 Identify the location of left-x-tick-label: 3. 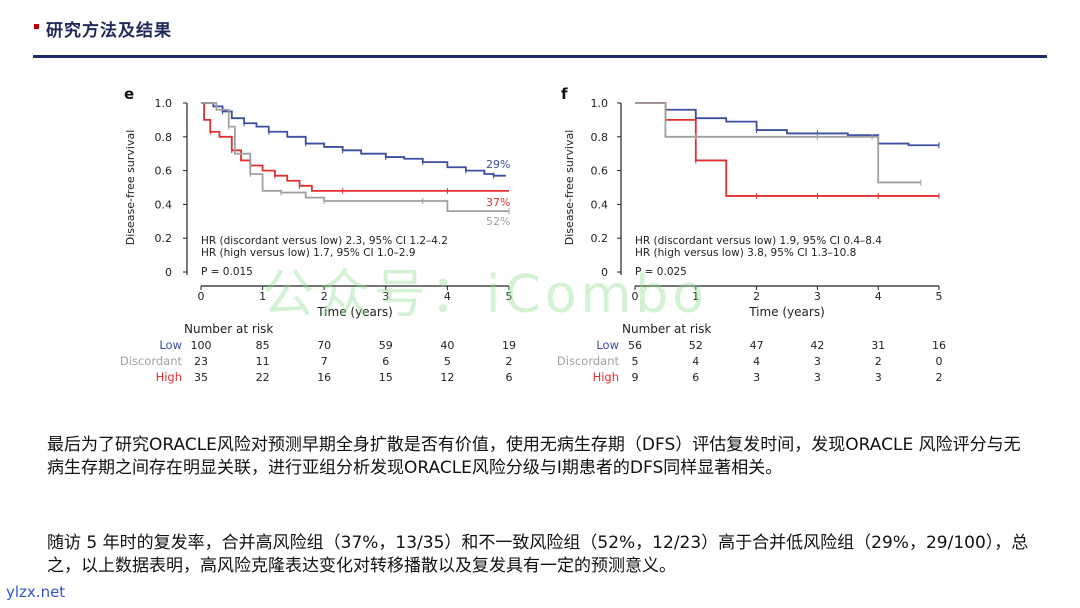
(385, 296).